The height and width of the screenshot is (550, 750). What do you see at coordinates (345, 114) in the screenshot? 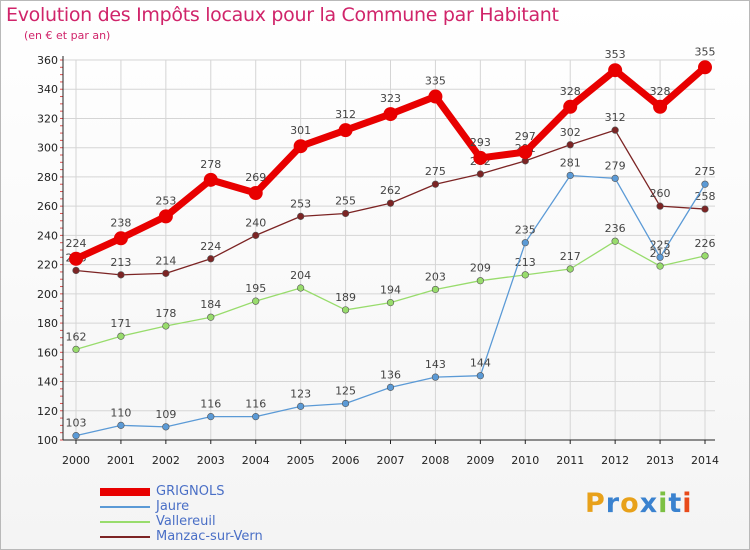
I see `data-label-grignols: 312` at bounding box center [345, 114].